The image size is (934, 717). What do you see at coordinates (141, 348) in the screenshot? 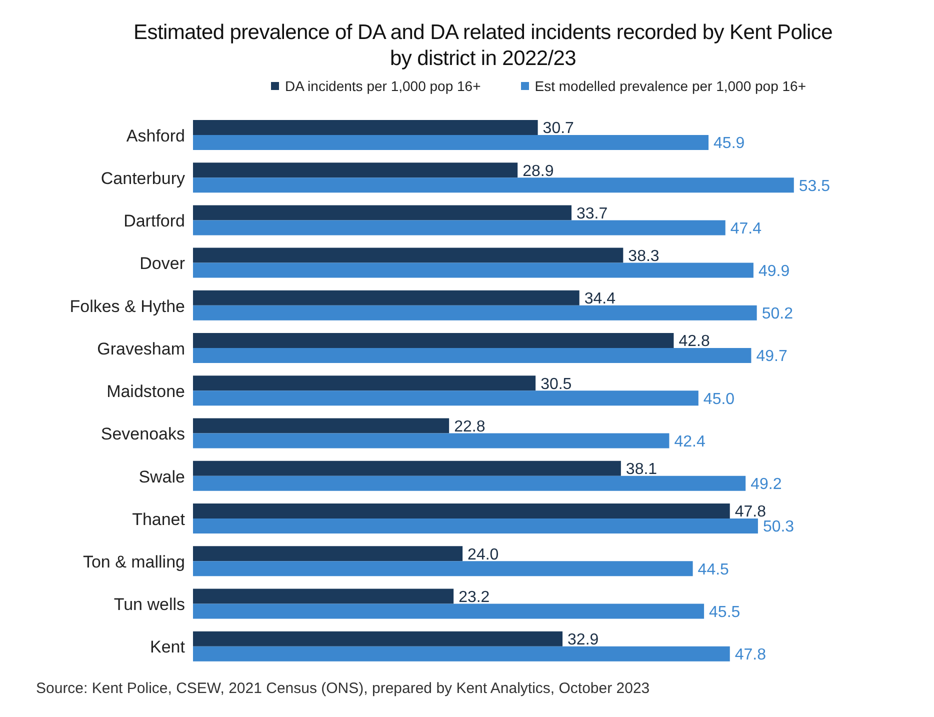
I see `y-tick-label: Gravesham` at bounding box center [141, 348].